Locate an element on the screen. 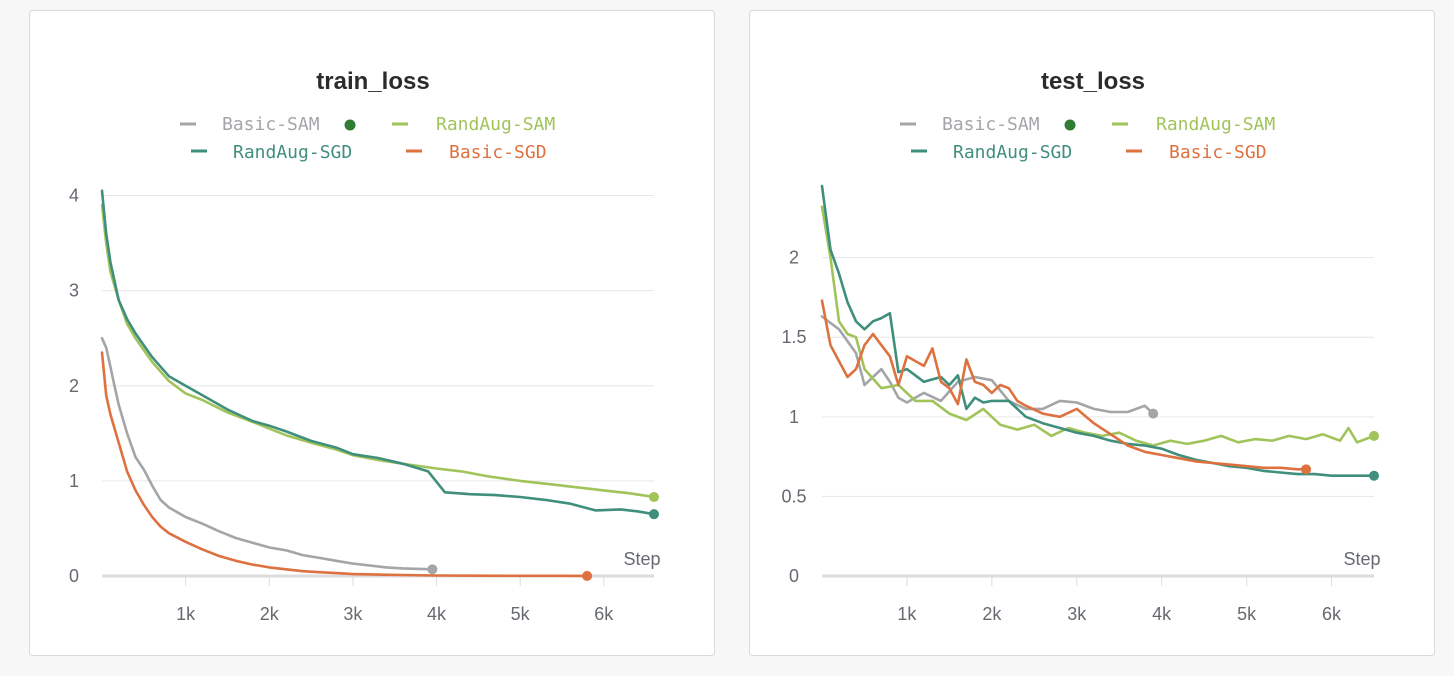 The image size is (1454, 676). y-tick-label: 0.5 is located at coordinates (793, 496).